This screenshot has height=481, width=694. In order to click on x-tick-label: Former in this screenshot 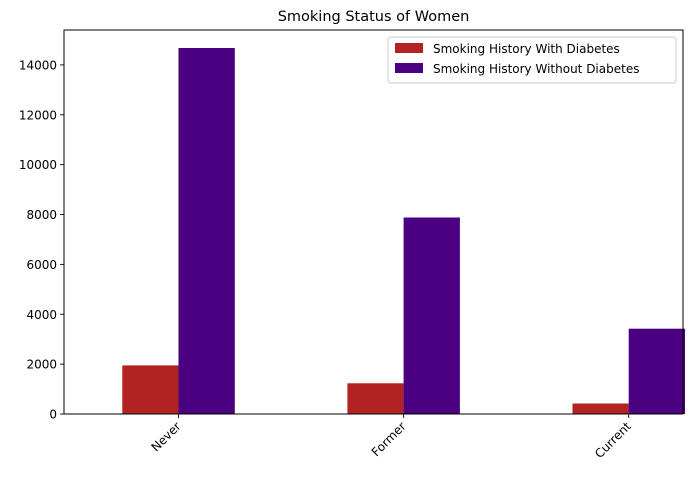, I will do `click(389, 439)`.